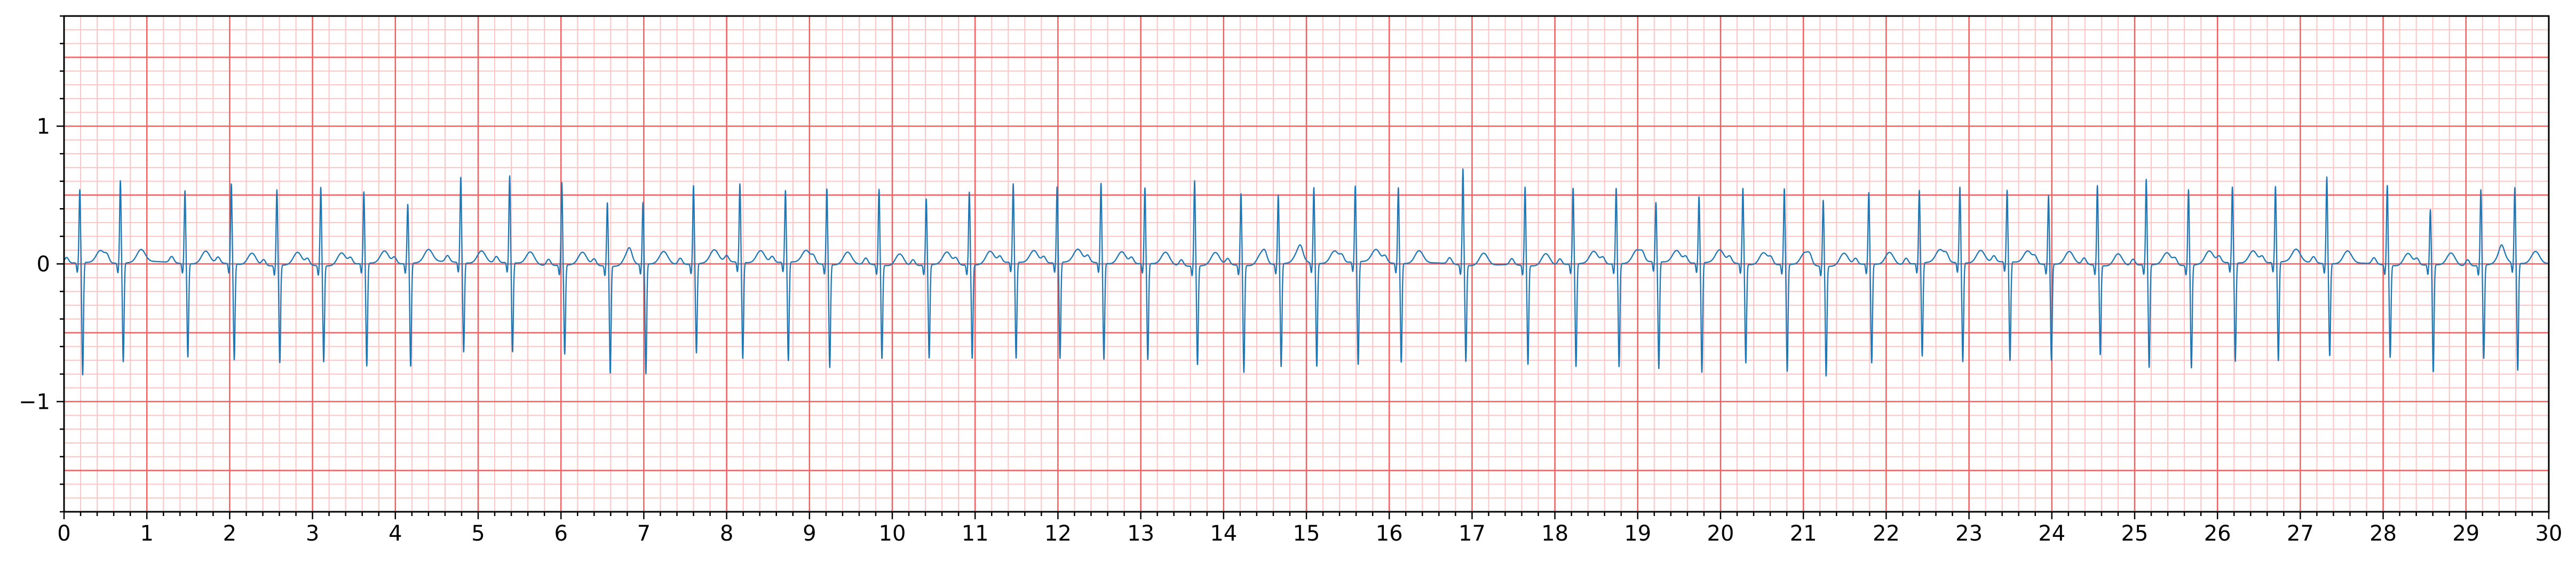 The image size is (2576, 563). What do you see at coordinates (1969, 533) in the screenshot?
I see `x-tick-label: 23` at bounding box center [1969, 533].